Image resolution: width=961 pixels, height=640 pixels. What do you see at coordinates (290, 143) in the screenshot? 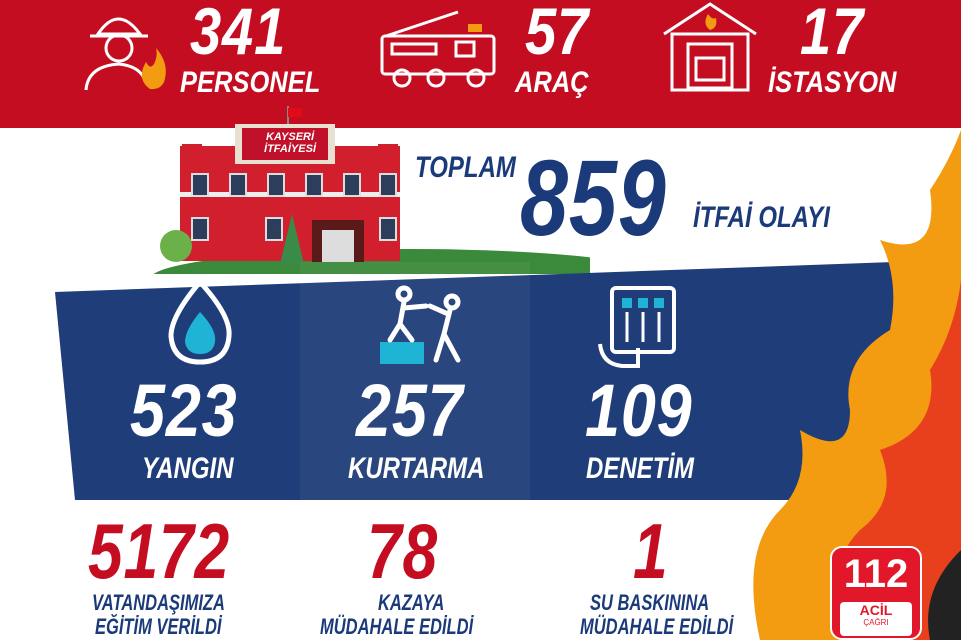
I see `building-sign: KAYSERİ İTFAİYESİ` at bounding box center [290, 143].